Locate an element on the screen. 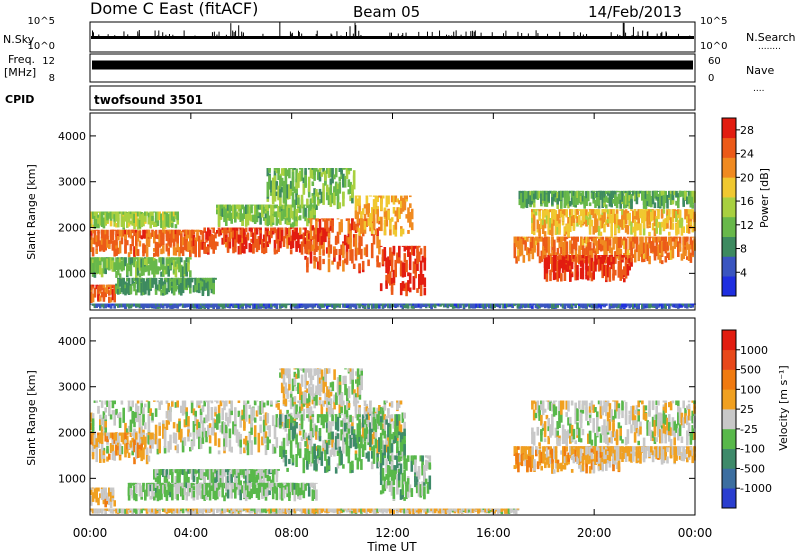 Image resolution: width=800 pixels, height=554 pixels. colorbar-tick-label: 20 is located at coordinates (747, 177).